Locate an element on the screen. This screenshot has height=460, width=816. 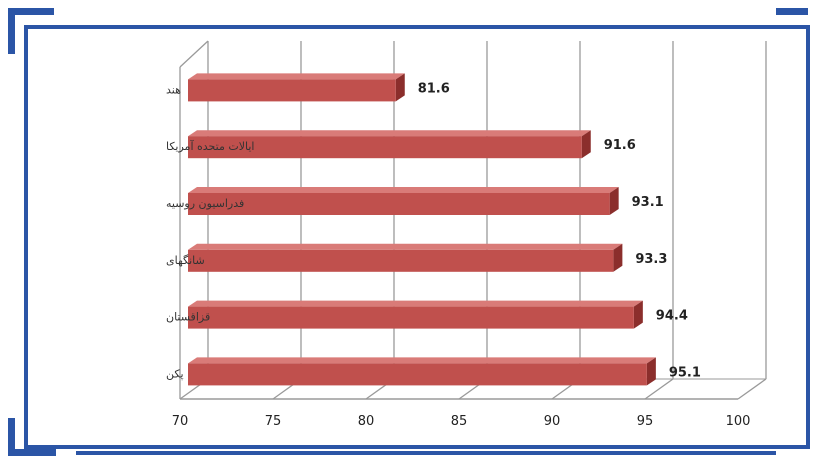
data-label: 93.3 is located at coordinates (651, 259).